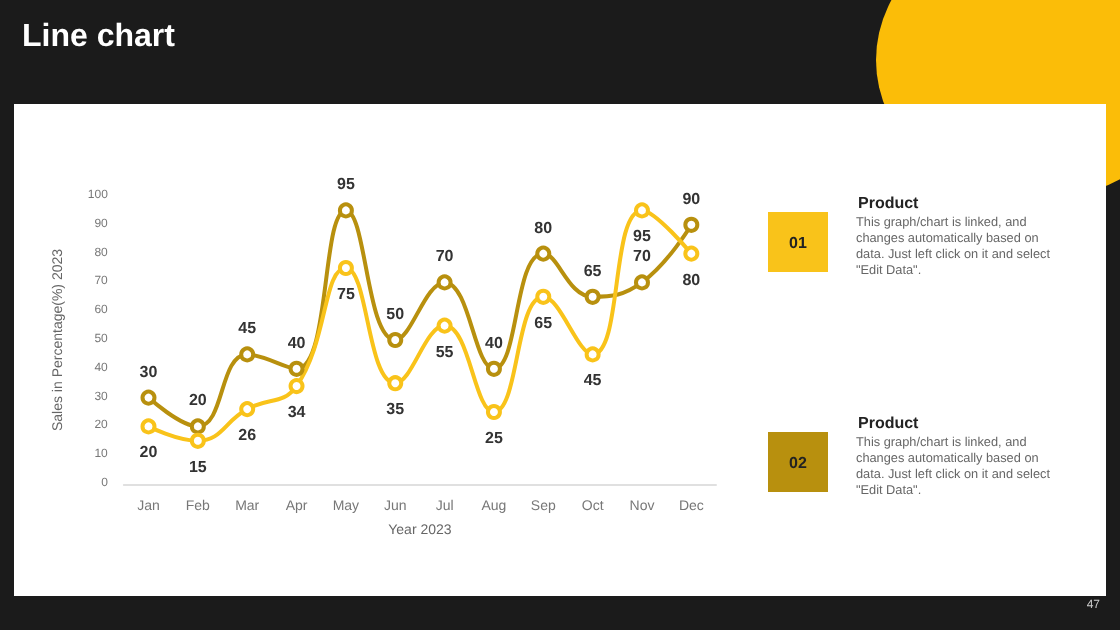 The image size is (1120, 630). I want to click on data-label: 55, so click(445, 351).